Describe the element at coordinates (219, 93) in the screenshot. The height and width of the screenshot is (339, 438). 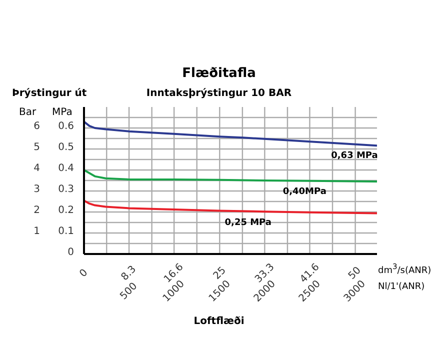
I see `chart-subtitle: Inntaksþrýstingur 10 BAR` at that location.